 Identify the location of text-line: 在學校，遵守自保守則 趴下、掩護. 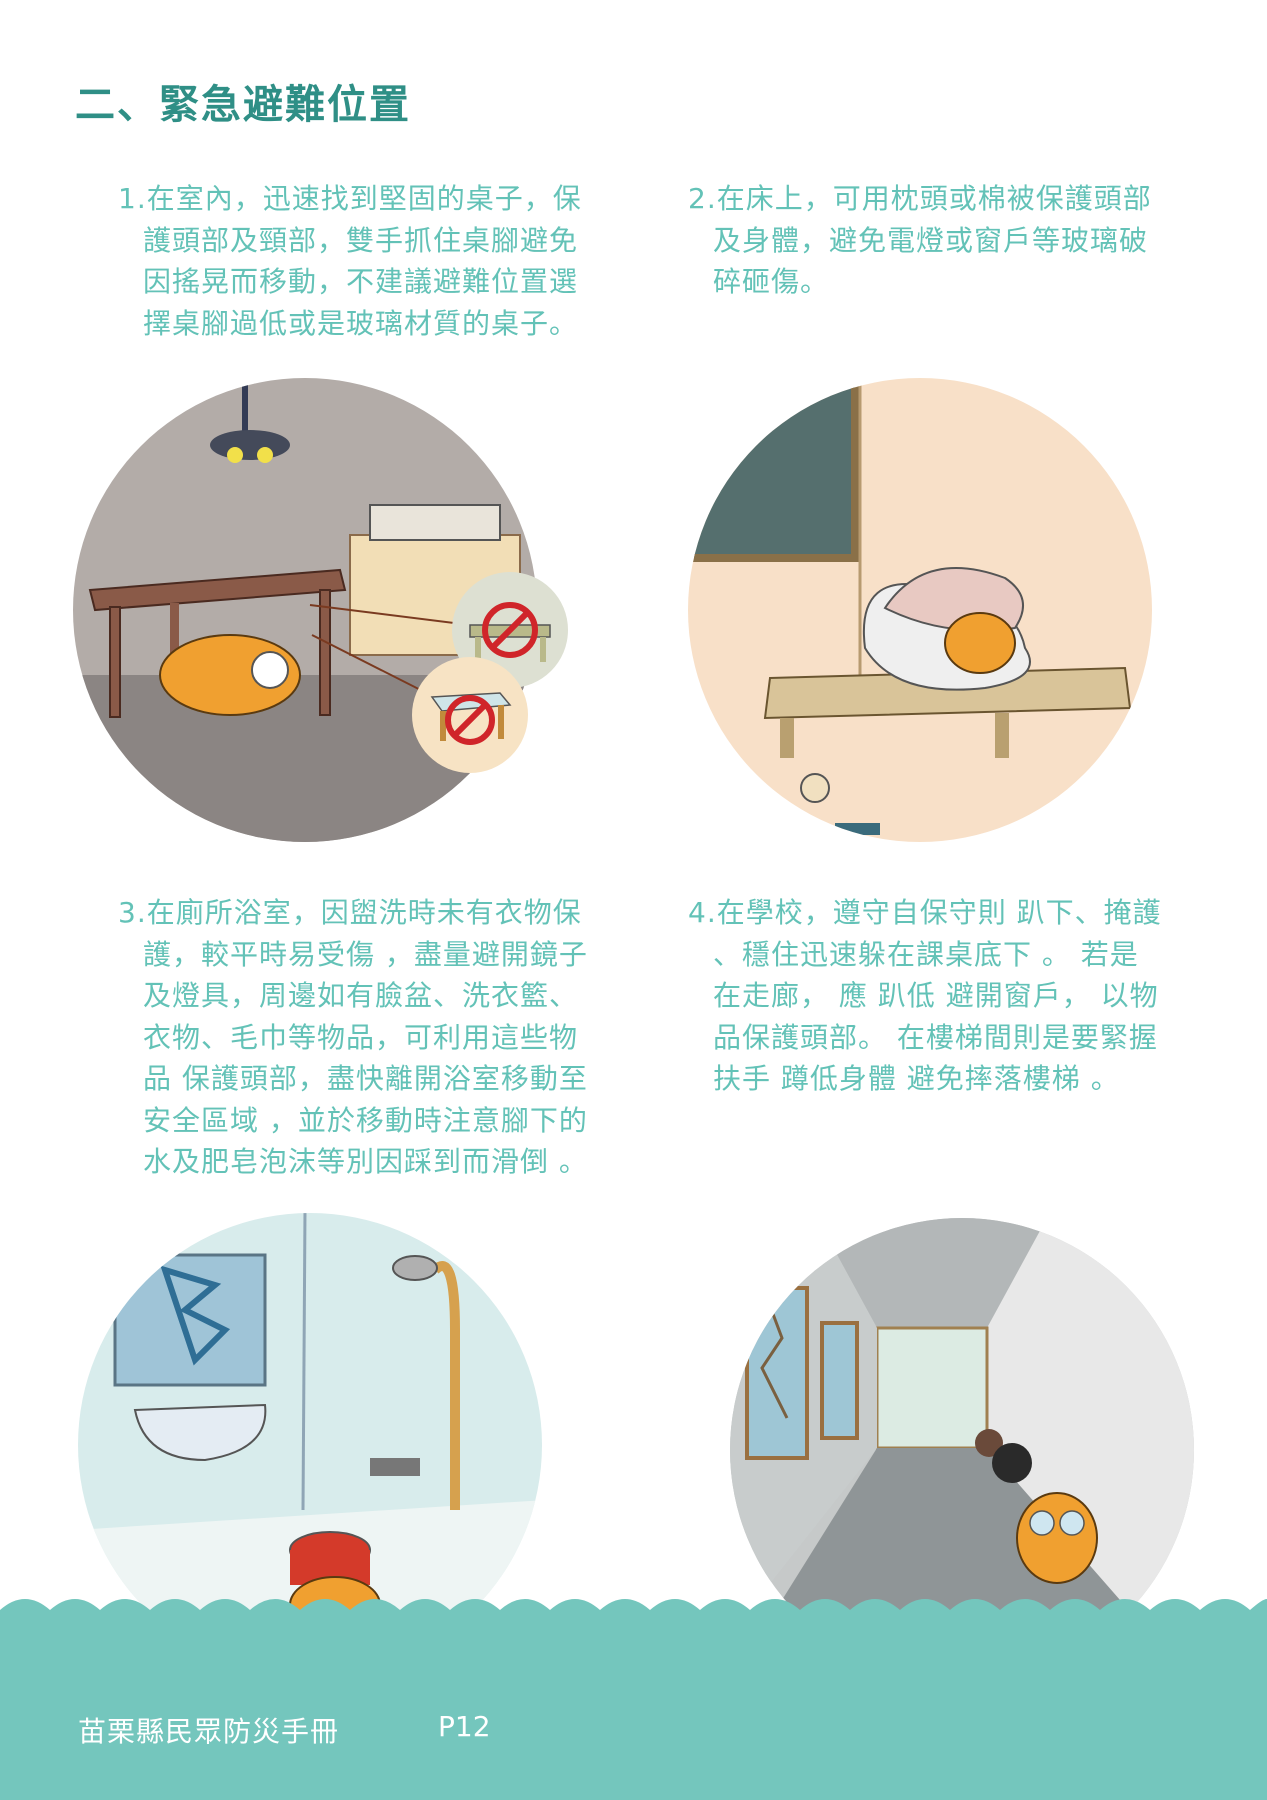
(939, 912).